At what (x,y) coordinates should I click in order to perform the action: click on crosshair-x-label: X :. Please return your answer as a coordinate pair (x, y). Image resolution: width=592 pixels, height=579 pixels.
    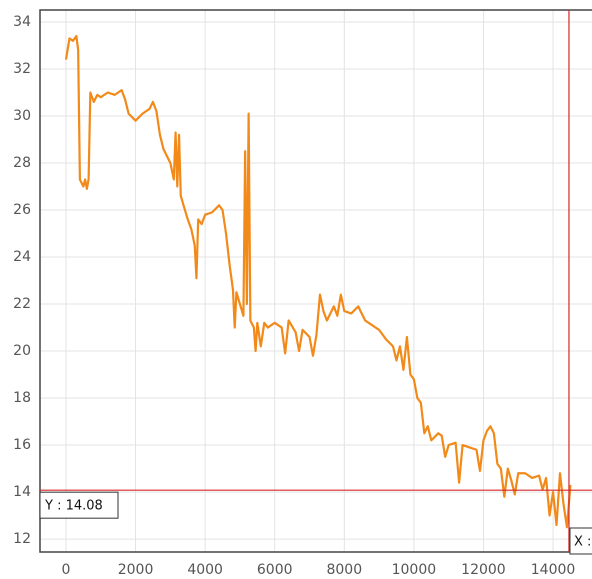
    Looking at the image, I should click on (582, 542).